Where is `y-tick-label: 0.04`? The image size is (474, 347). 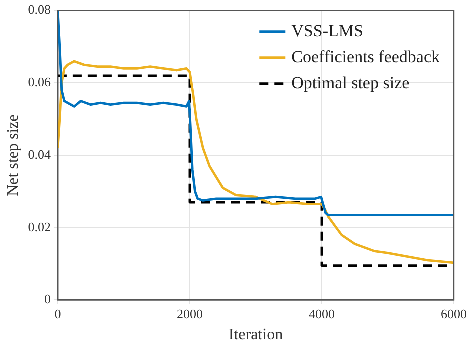
y-tick-label: 0.04 is located at coordinates (40, 154).